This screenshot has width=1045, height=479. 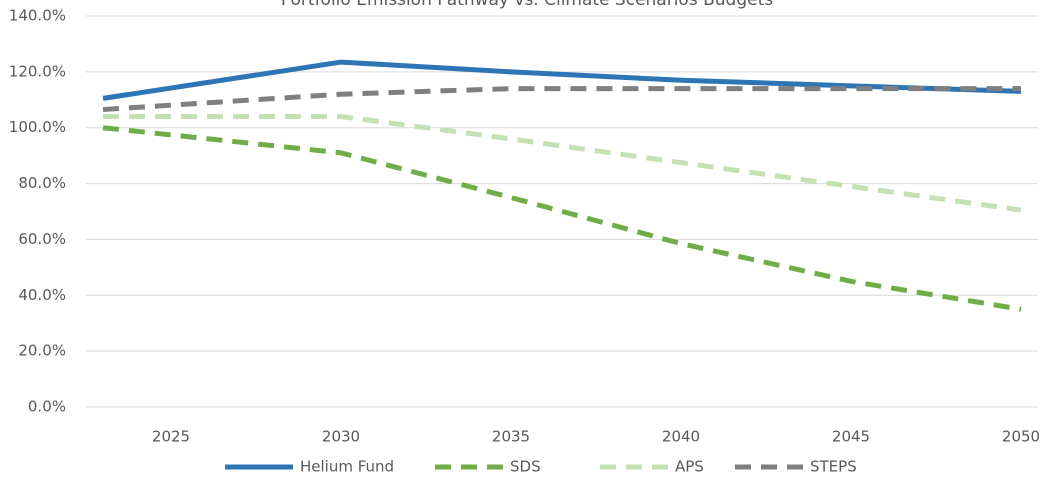 I want to click on y-tick-label: 120.0%, so click(x=37, y=71).